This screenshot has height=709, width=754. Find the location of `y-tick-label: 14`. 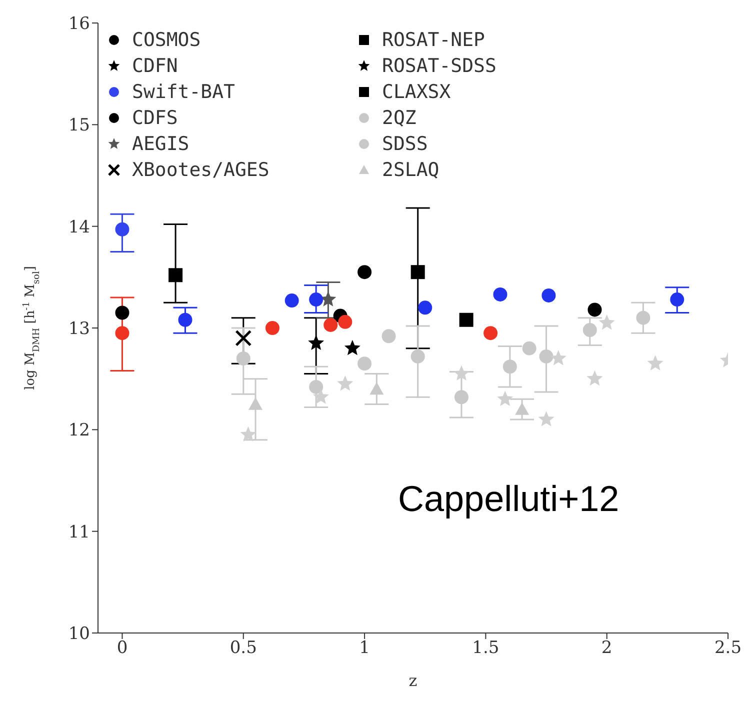

y-tick-label: 14 is located at coordinates (79, 227).